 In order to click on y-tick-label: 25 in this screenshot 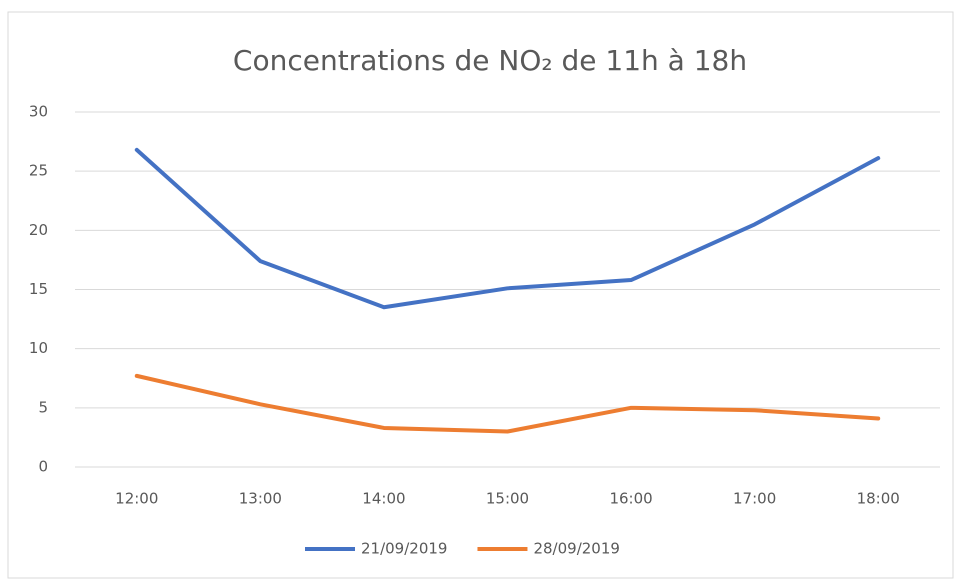, I will do `click(38, 171)`.